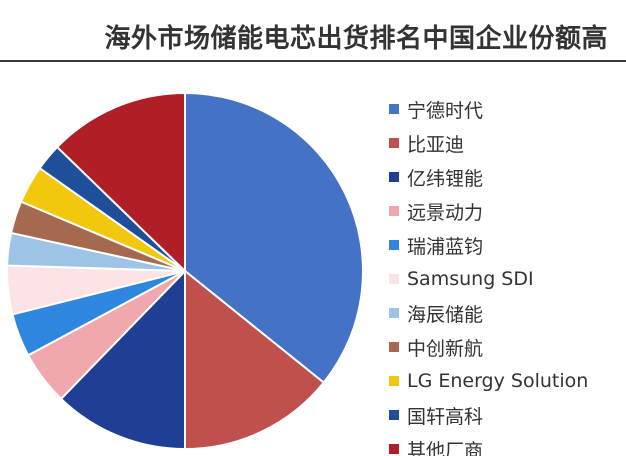 Image resolution: width=626 pixels, height=456 pixels. What do you see at coordinates (507, 415) in the screenshot?
I see `legend-item: 国轩高科` at bounding box center [507, 415].